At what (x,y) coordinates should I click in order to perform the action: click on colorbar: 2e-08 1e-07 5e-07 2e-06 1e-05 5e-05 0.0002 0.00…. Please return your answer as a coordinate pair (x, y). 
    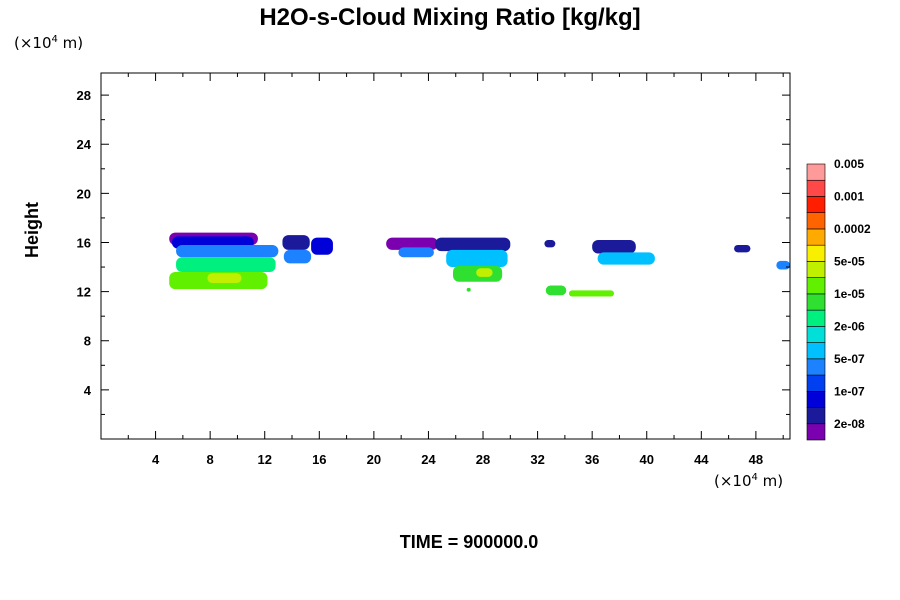
    Looking at the image, I should click on (838, 299).